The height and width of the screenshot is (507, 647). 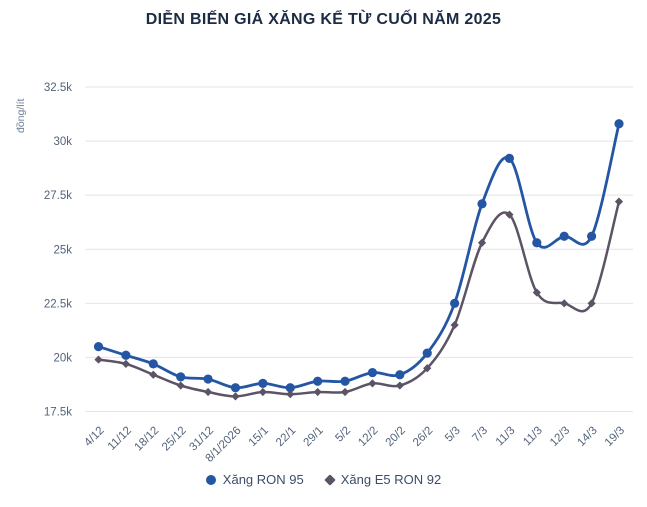 What do you see at coordinates (153, 364) in the screenshot?
I see `point-xang-ron-95-18/12` at bounding box center [153, 364].